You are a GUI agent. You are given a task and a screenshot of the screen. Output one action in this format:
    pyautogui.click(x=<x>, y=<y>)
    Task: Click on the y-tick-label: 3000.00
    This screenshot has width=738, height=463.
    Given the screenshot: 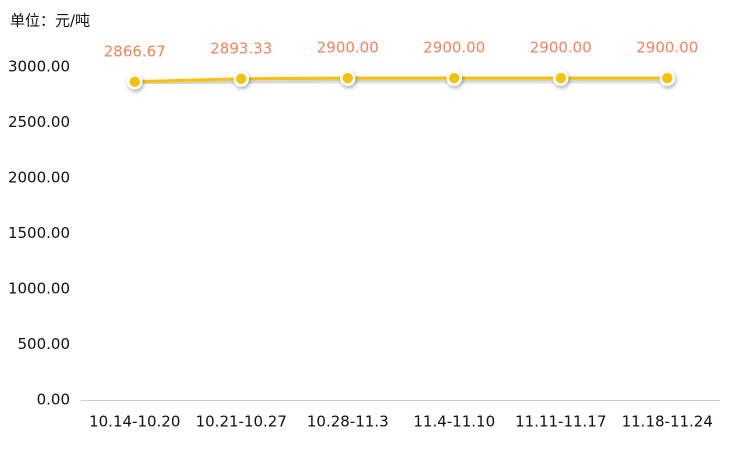 What is the action you would take?
    pyautogui.click(x=39, y=67)
    